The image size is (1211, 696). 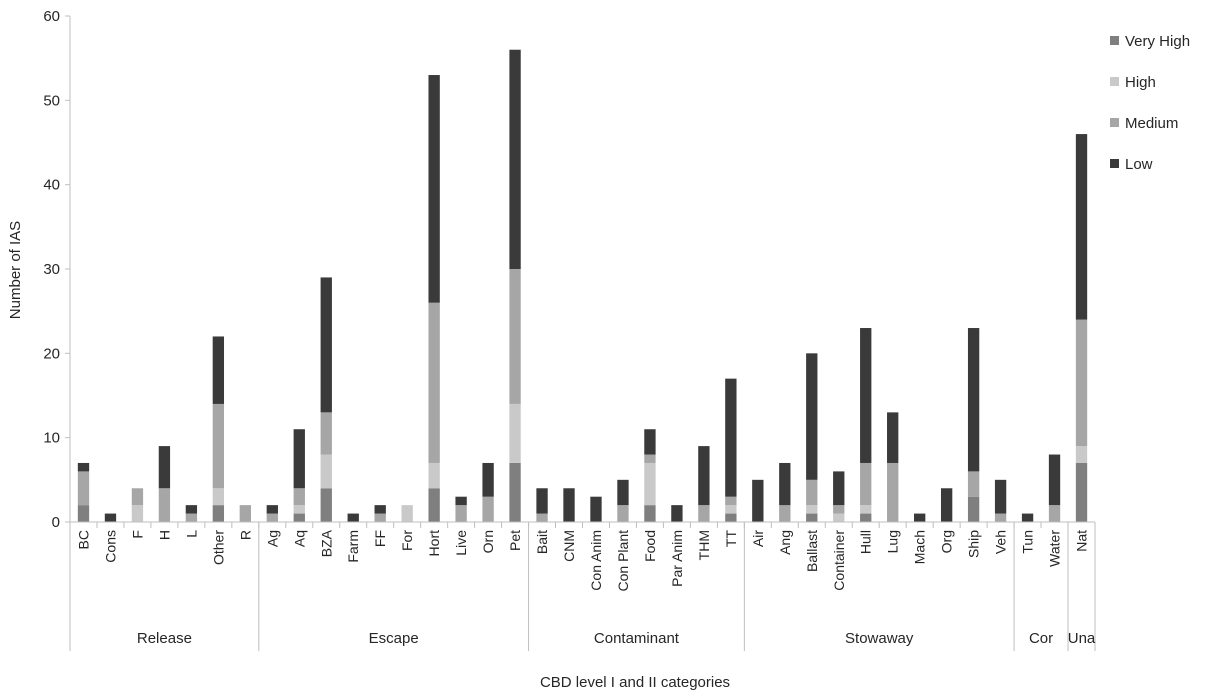 What do you see at coordinates (785, 542) in the screenshot?
I see `x-category-label: Ang` at bounding box center [785, 542].